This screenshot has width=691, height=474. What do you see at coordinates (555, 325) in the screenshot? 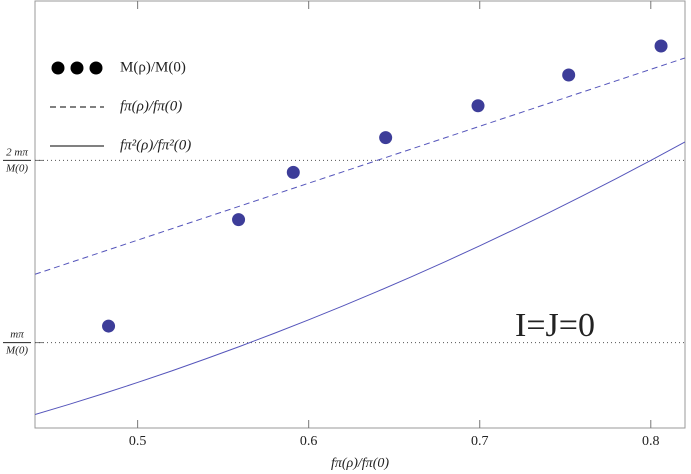
I see `annotation: I=J=0` at bounding box center [555, 325].